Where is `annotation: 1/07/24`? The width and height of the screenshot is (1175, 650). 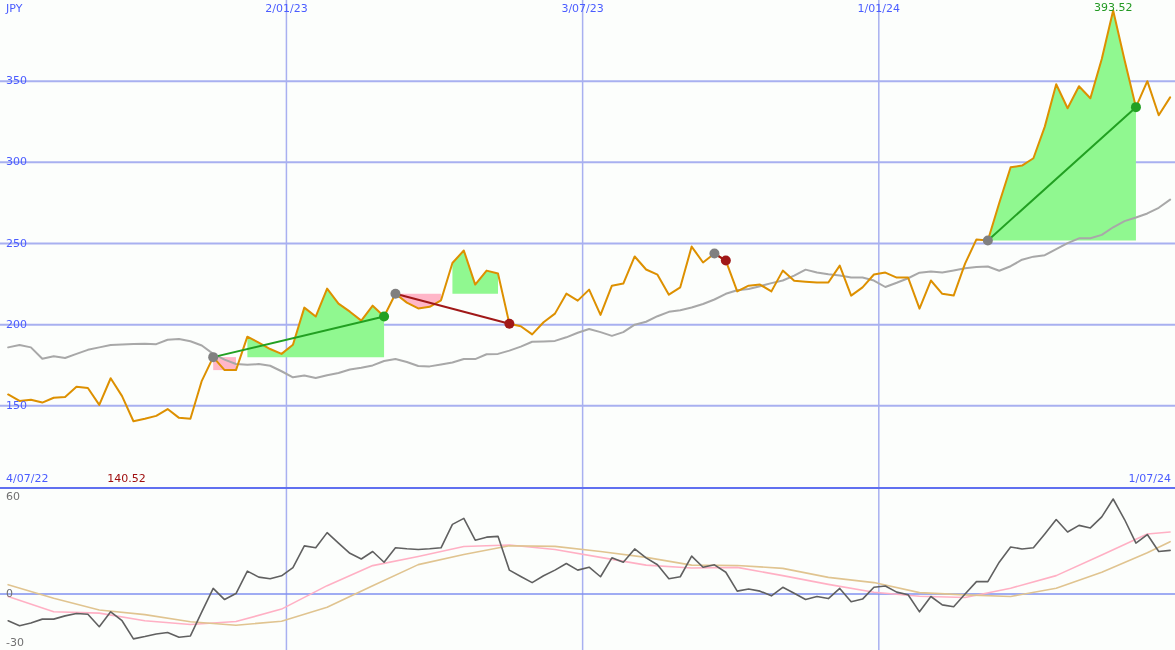 annotation: 1/07/24 is located at coordinates (1149, 478).